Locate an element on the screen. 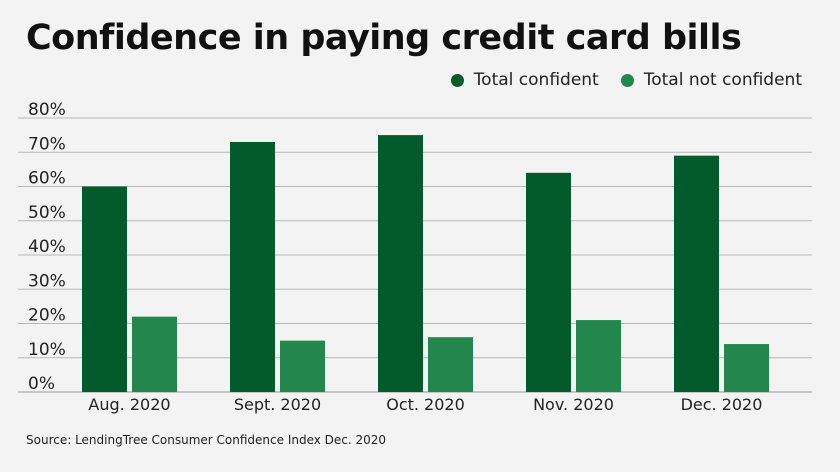 The image size is (840, 472). legend-label-not-confident: Total not confident is located at coordinates (722, 80).